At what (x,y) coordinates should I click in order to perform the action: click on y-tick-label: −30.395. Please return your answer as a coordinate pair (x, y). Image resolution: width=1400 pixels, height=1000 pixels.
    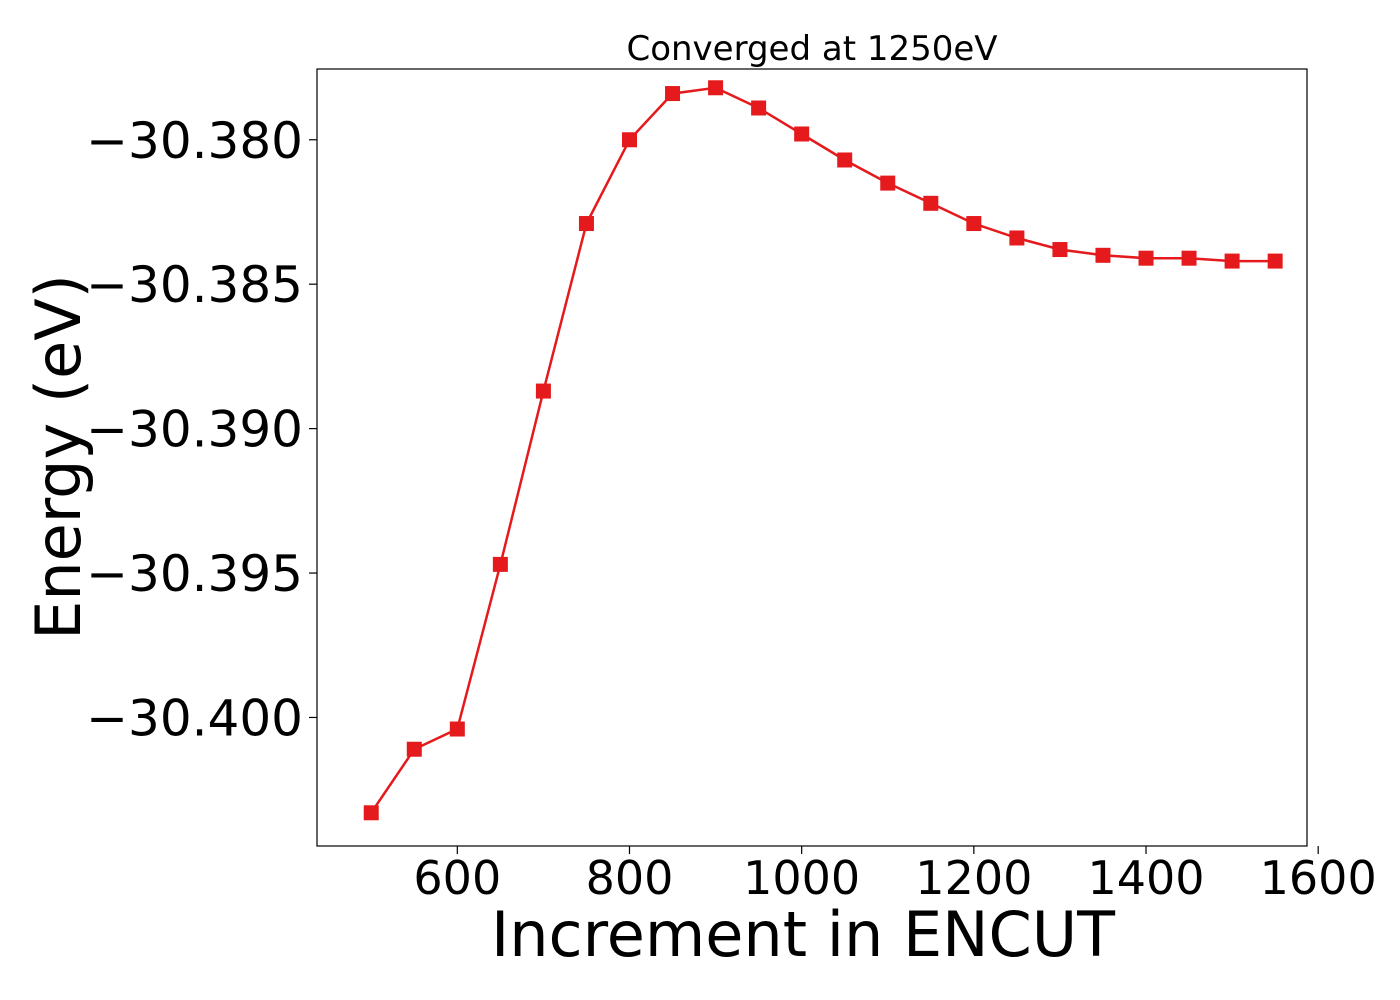
    Looking at the image, I should click on (194, 574).